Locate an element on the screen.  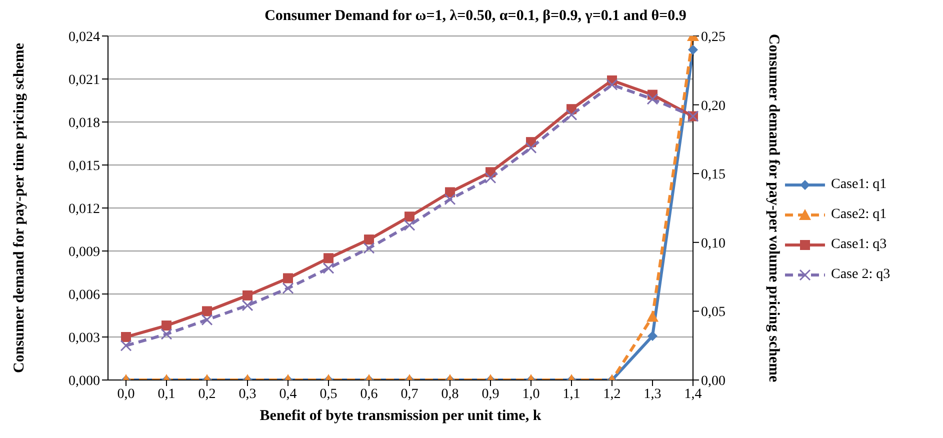
x-tick-label: 0,3 is located at coordinates (247, 394).